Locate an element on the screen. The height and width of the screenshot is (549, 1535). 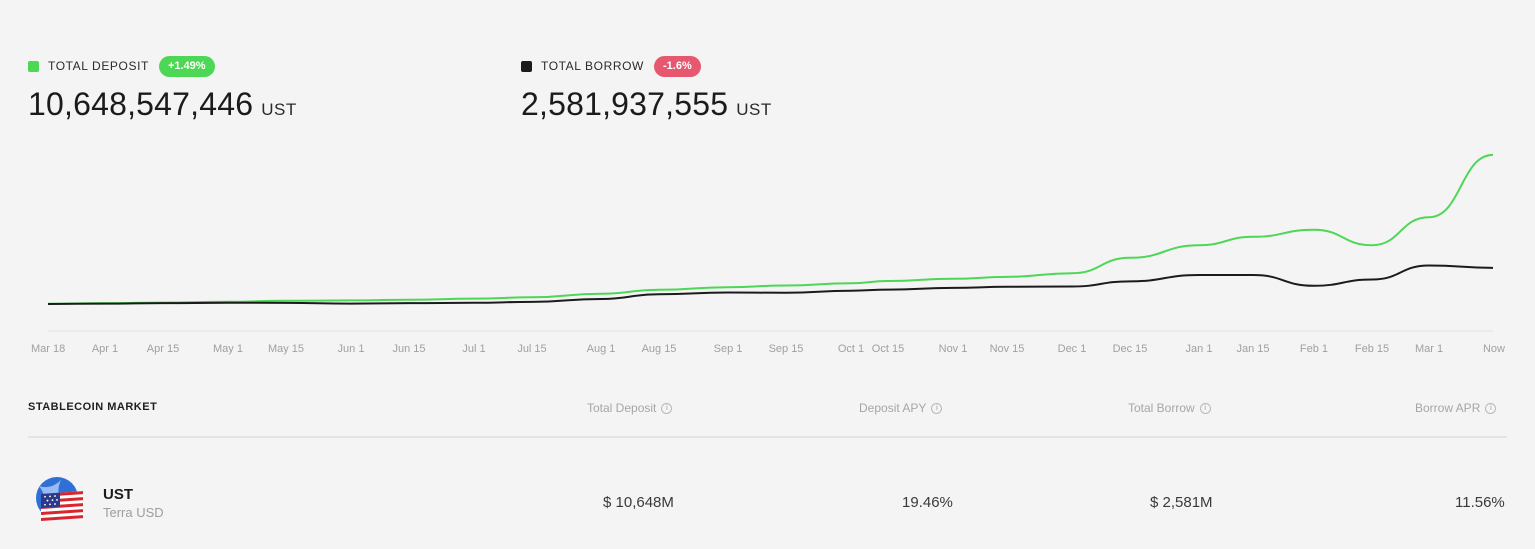
total-borrow-column-label: Total Borrow is located at coordinates (1161, 408).